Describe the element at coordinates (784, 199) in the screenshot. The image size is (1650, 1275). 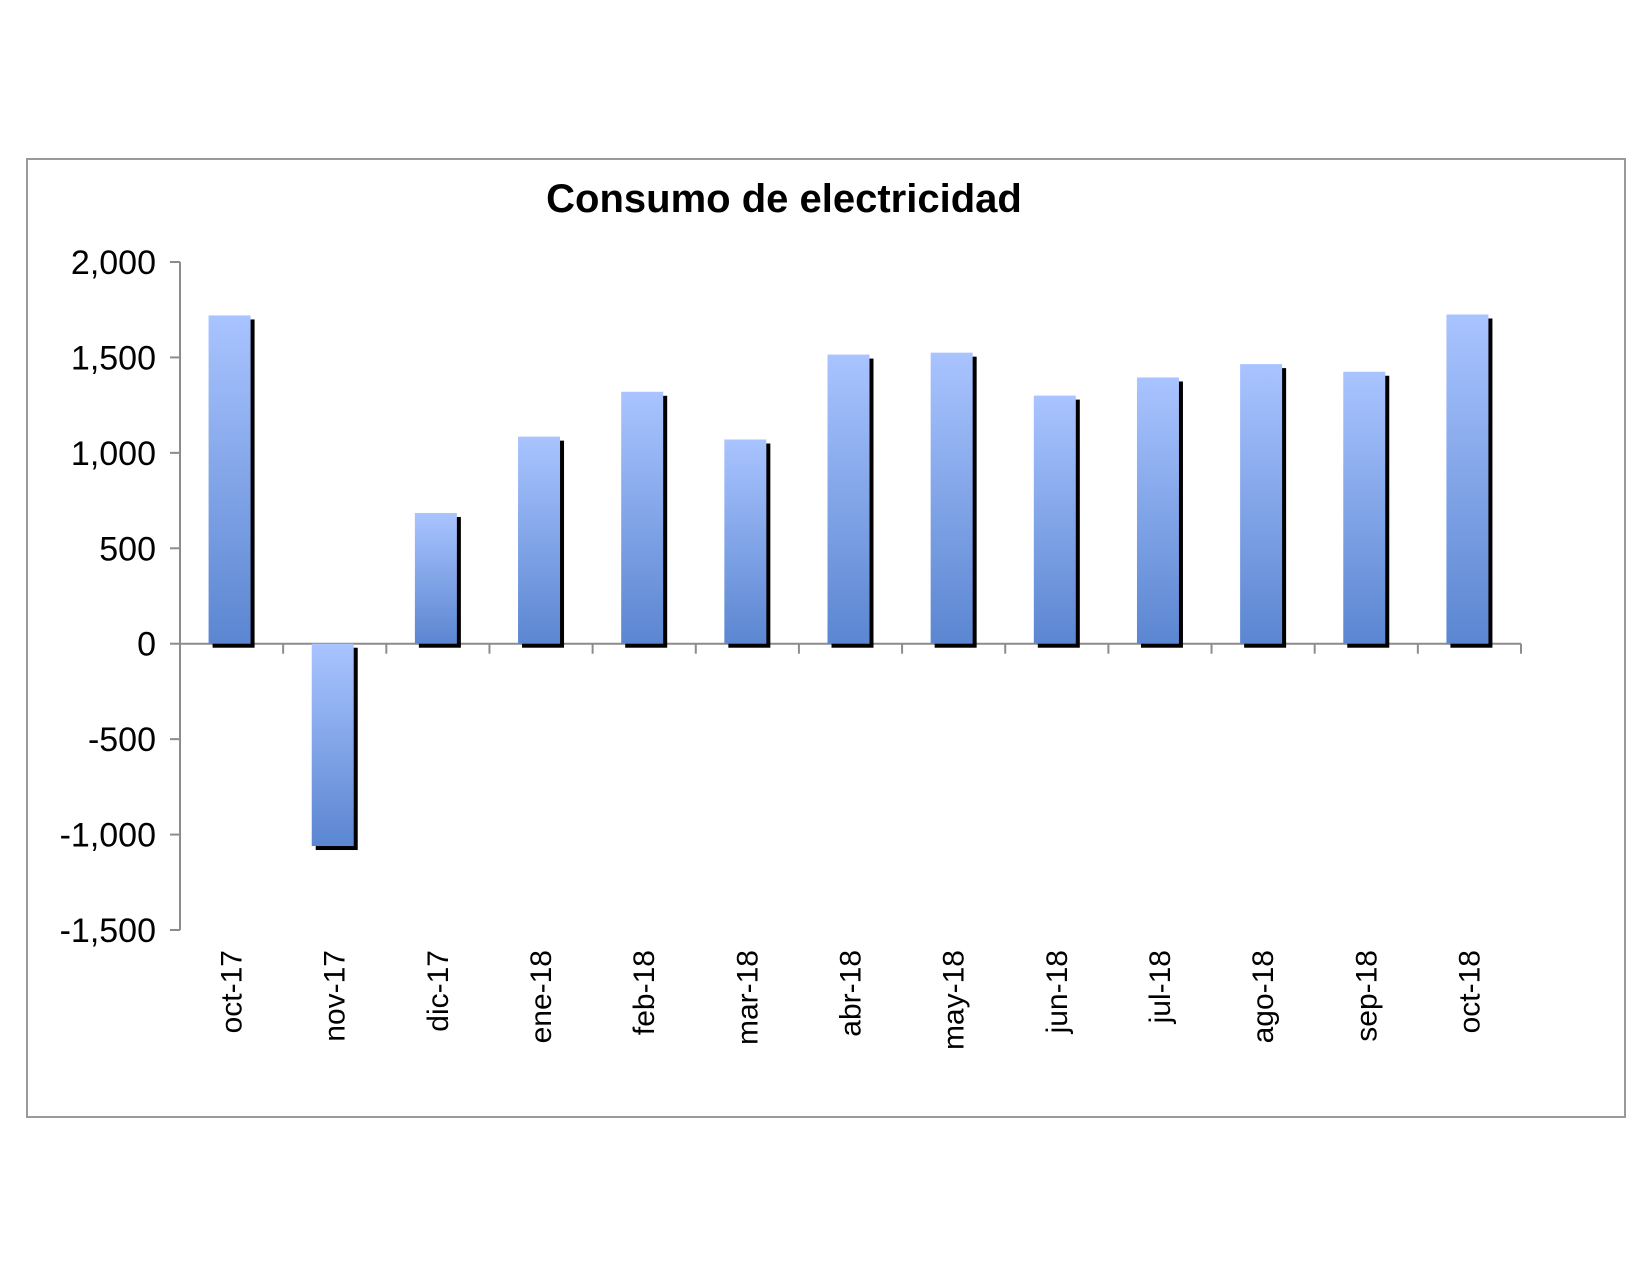
I see `chart-title: Consumo de electricidad` at that location.